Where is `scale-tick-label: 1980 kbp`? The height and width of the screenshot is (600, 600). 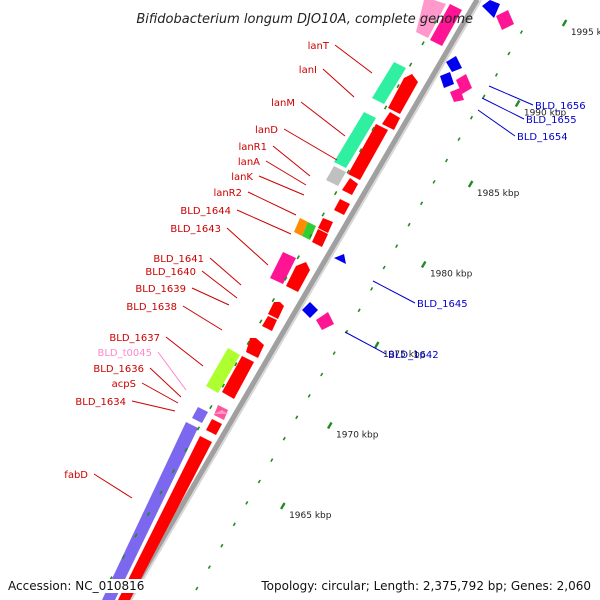 scale-tick-label: 1980 kbp is located at coordinates (451, 275).